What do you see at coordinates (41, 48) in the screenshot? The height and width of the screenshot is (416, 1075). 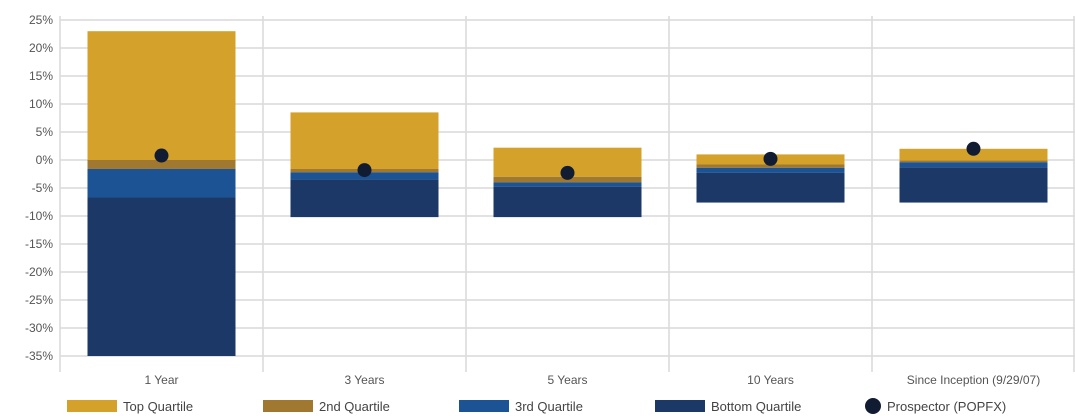 I see `y-tick-label: 20%` at bounding box center [41, 48].